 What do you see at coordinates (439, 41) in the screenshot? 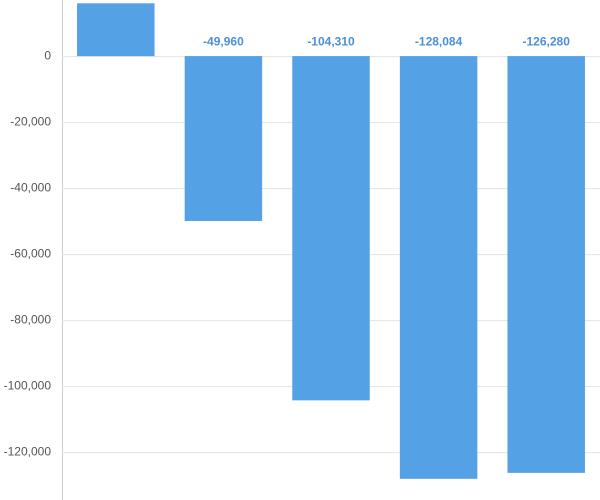
I see `value-label: -128,084` at bounding box center [439, 41].